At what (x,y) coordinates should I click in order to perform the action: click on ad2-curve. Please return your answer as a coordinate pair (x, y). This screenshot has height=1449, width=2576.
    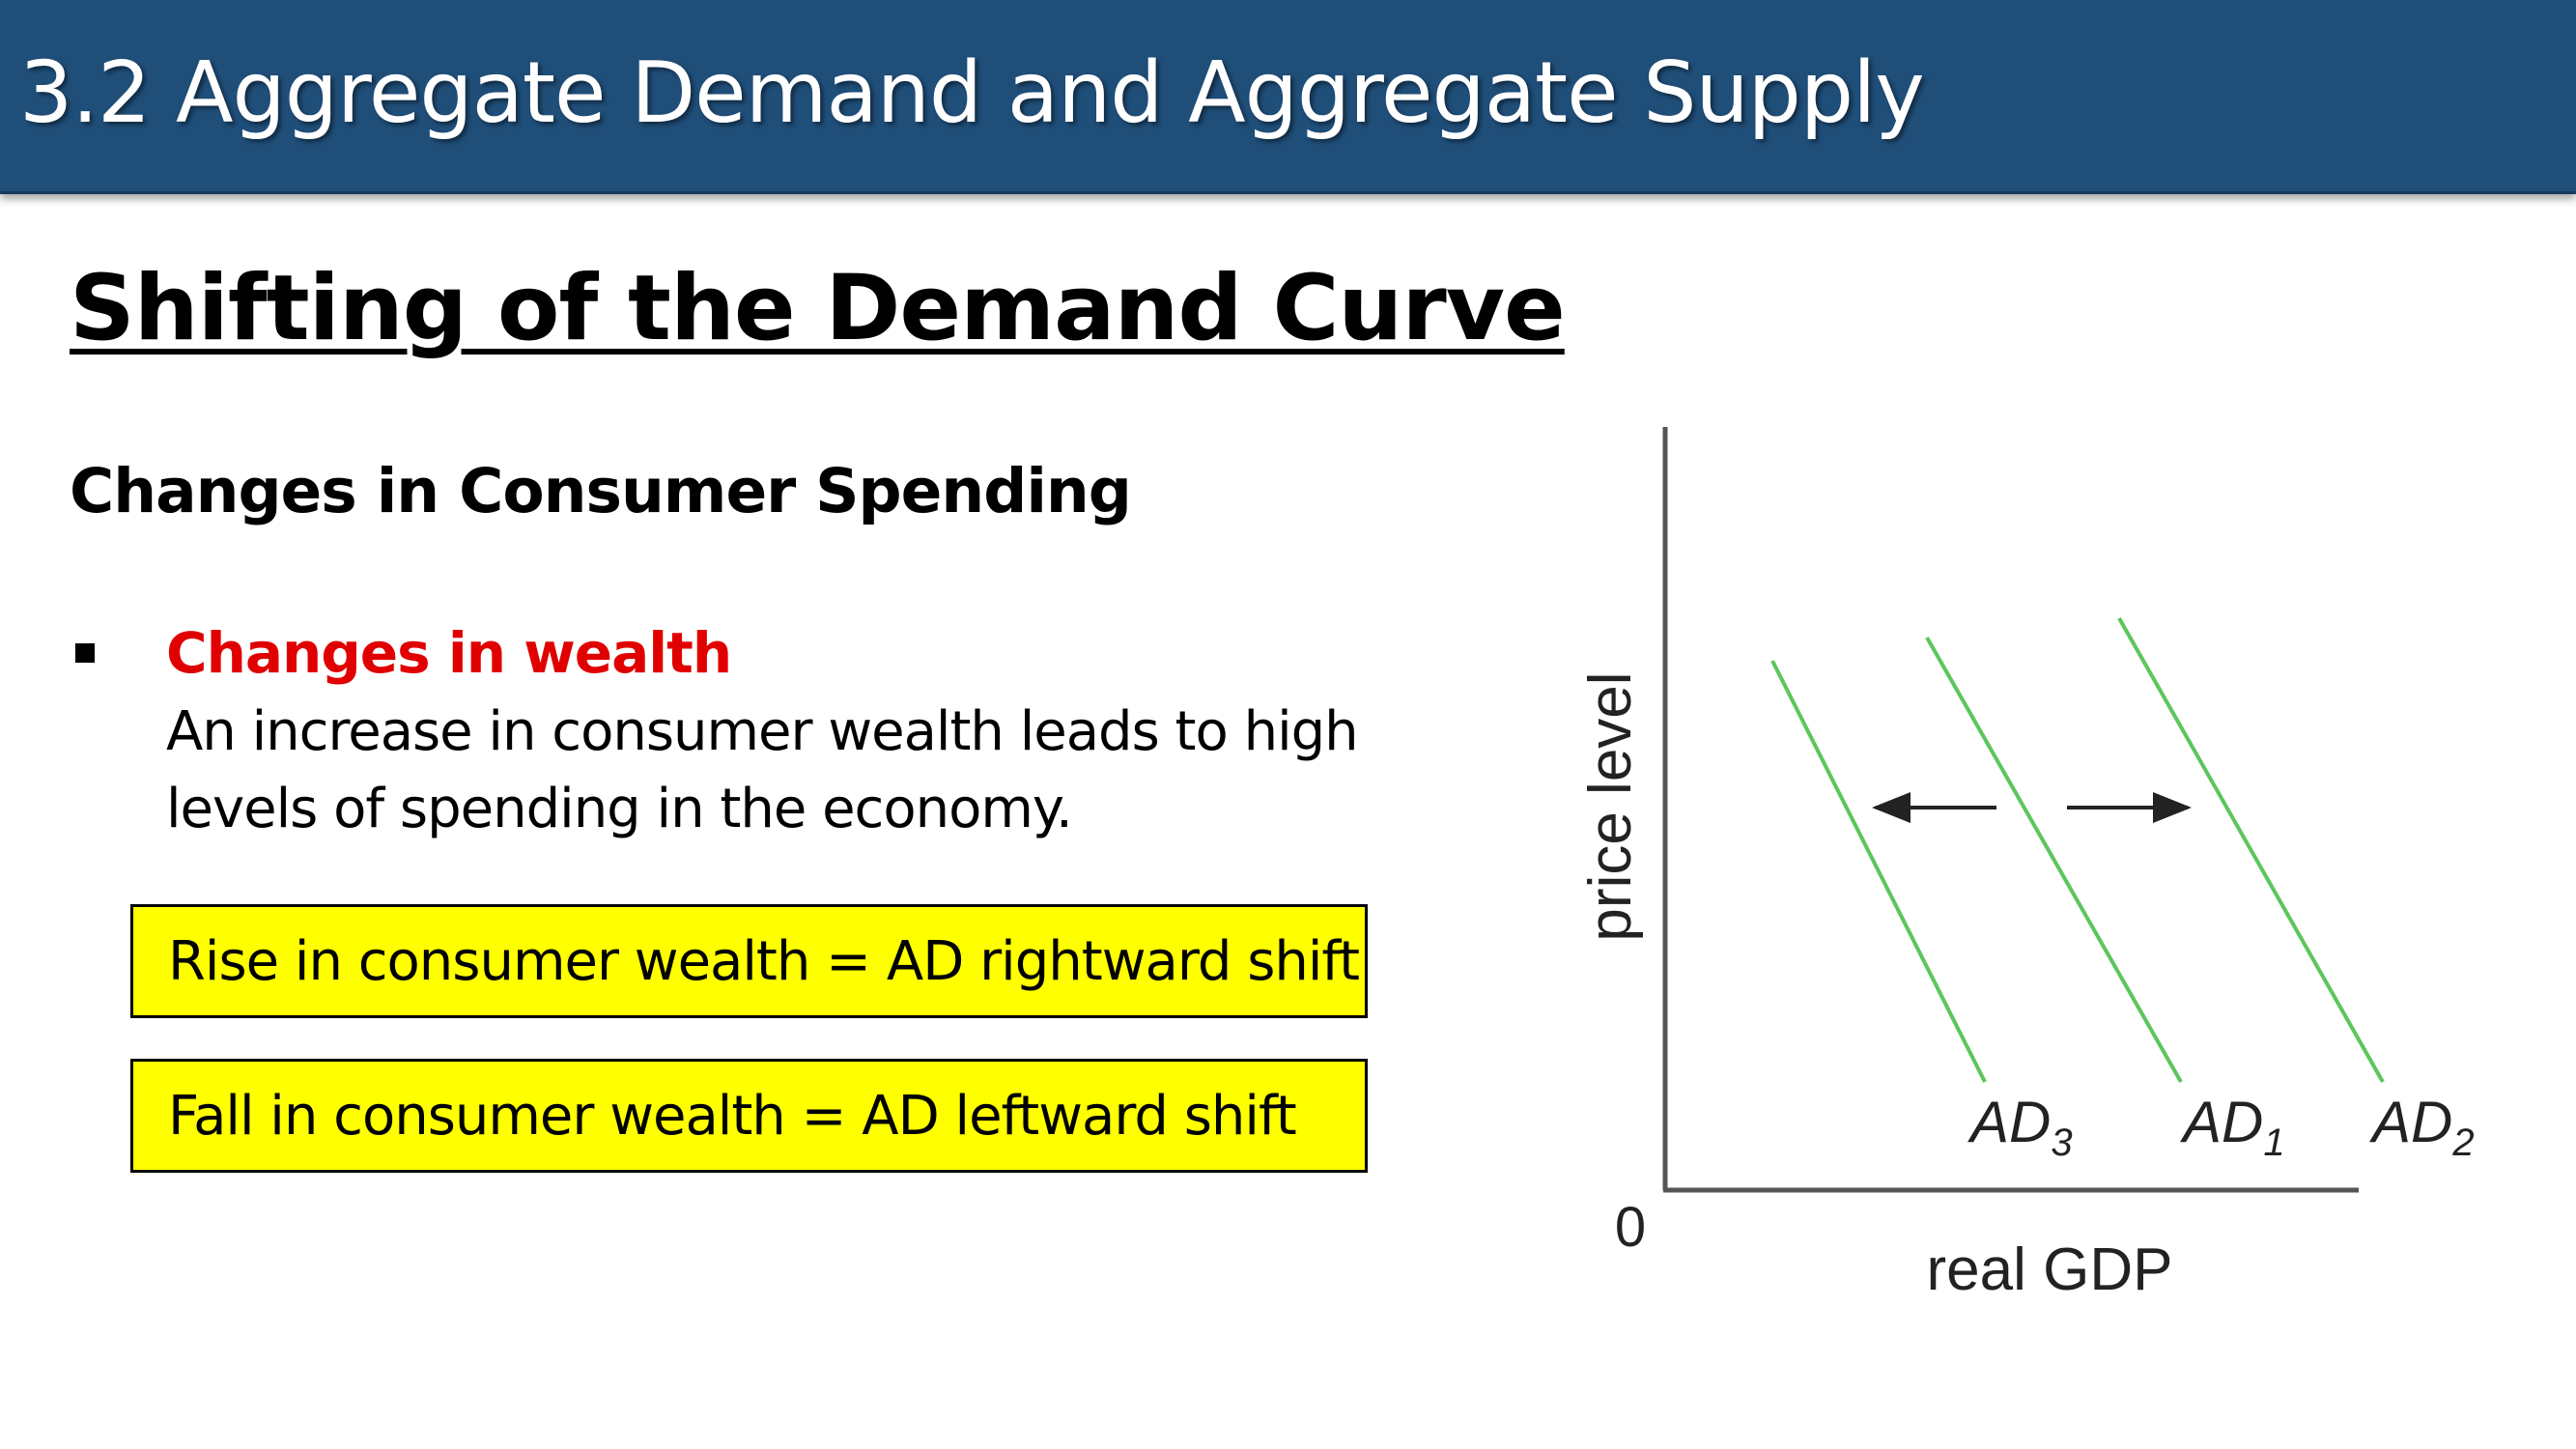
    Looking at the image, I should click on (2251, 850).